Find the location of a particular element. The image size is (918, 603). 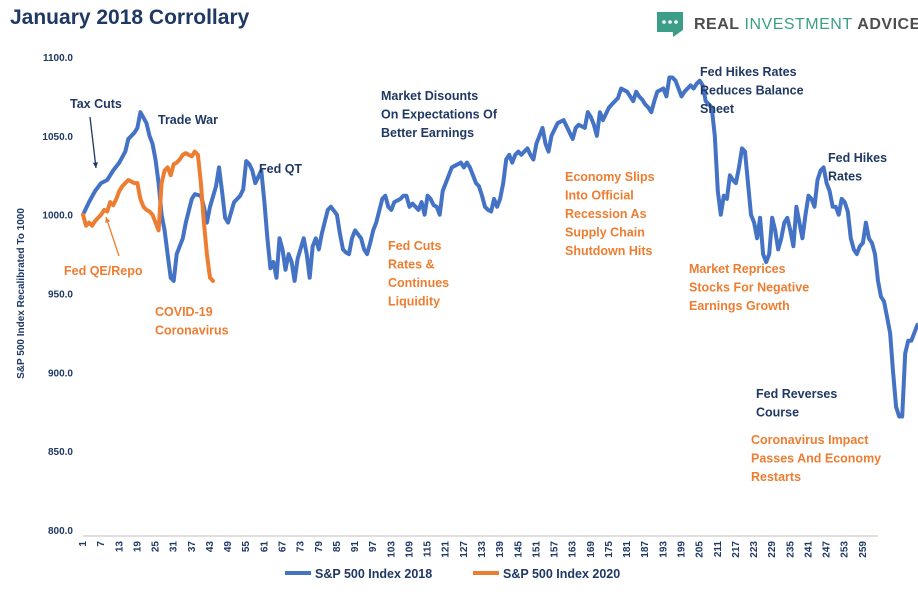

annotation-line: Tax Cuts is located at coordinates (96, 104).